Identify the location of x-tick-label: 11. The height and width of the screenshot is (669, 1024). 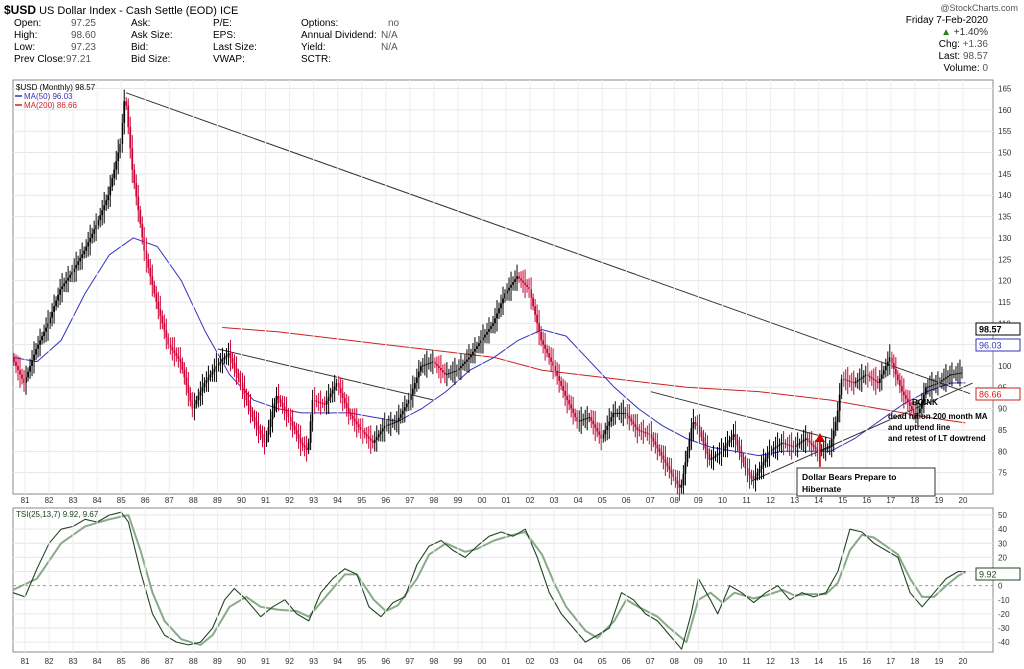
(746, 500).